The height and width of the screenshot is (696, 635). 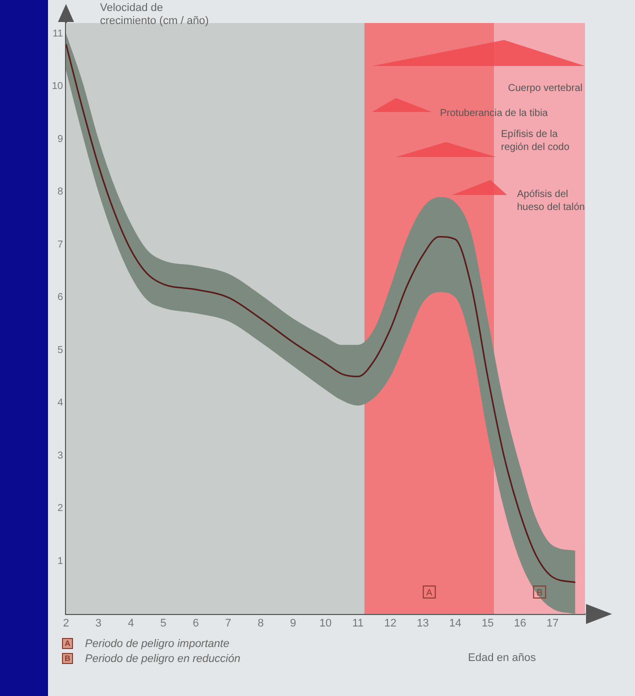 I want to click on x-tick-label: 14, so click(x=455, y=624).